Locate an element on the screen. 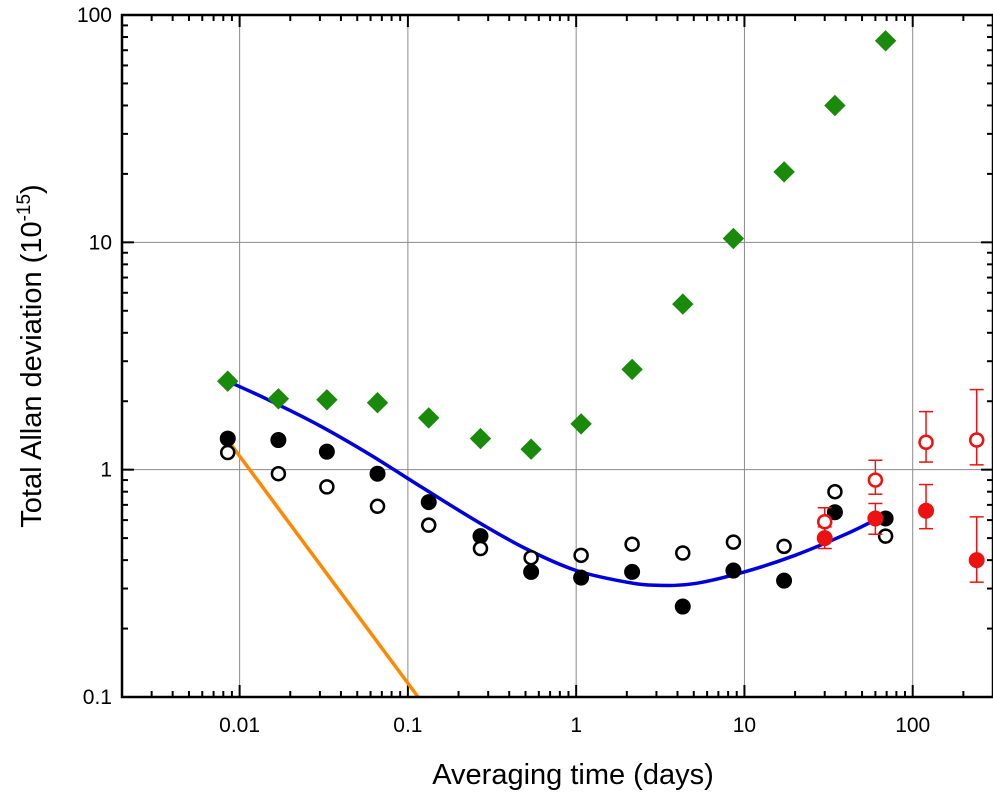  fit-line-orange is located at coordinates (323, 568).